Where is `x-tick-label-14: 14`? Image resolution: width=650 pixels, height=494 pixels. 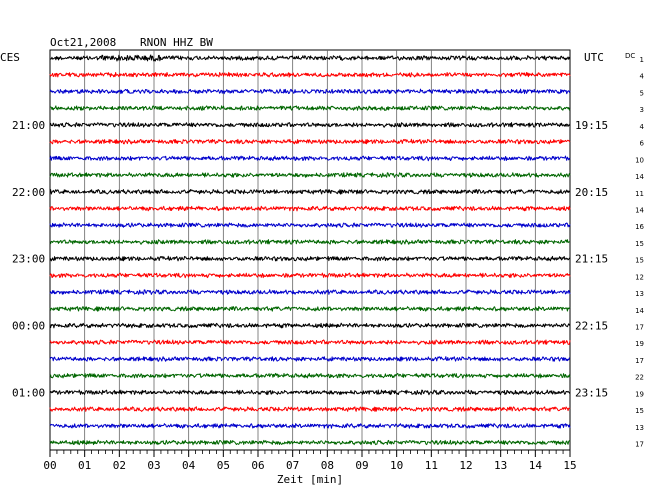
x-tick-label-14: 14 is located at coordinates (536, 465).